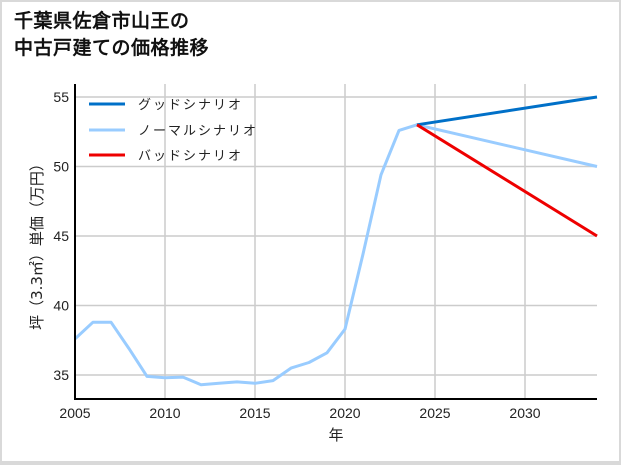 The height and width of the screenshot is (465, 621). Describe the element at coordinates (524, 413) in the screenshot. I see `x-tick-label: 2030` at that location.